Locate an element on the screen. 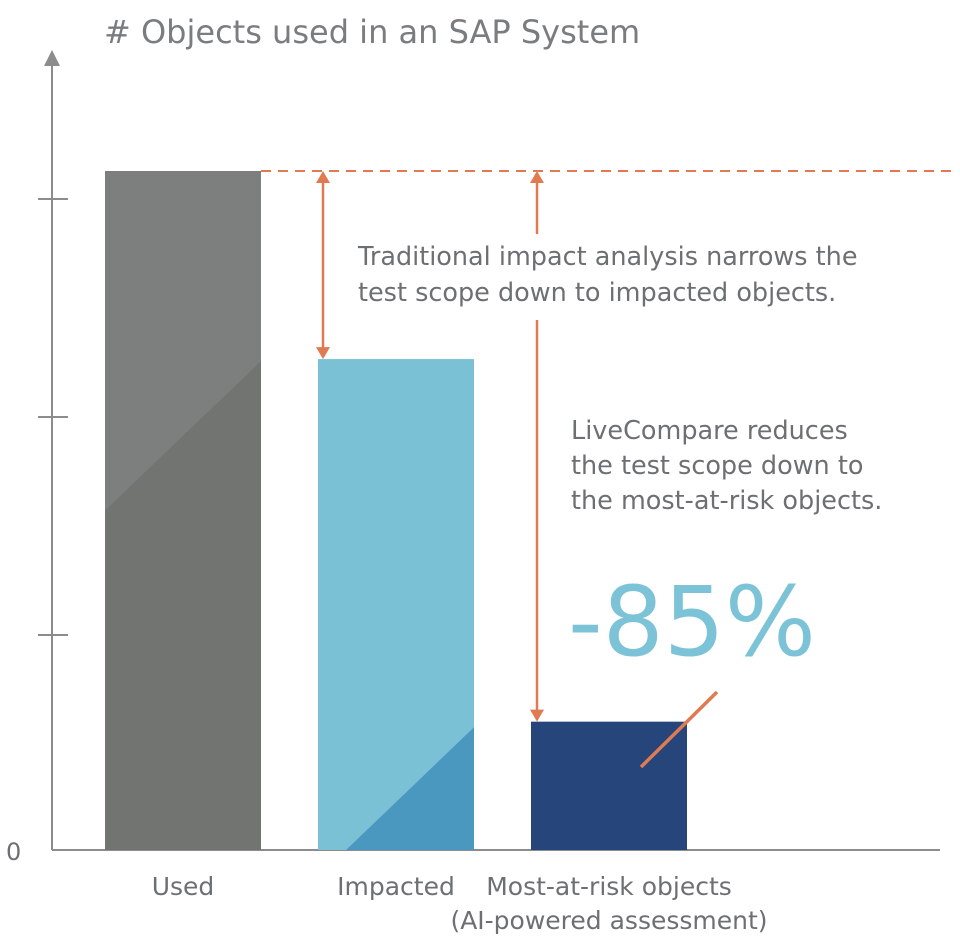 The height and width of the screenshot is (944, 960). y-tick-label-zero: 0 is located at coordinates (13, 852).